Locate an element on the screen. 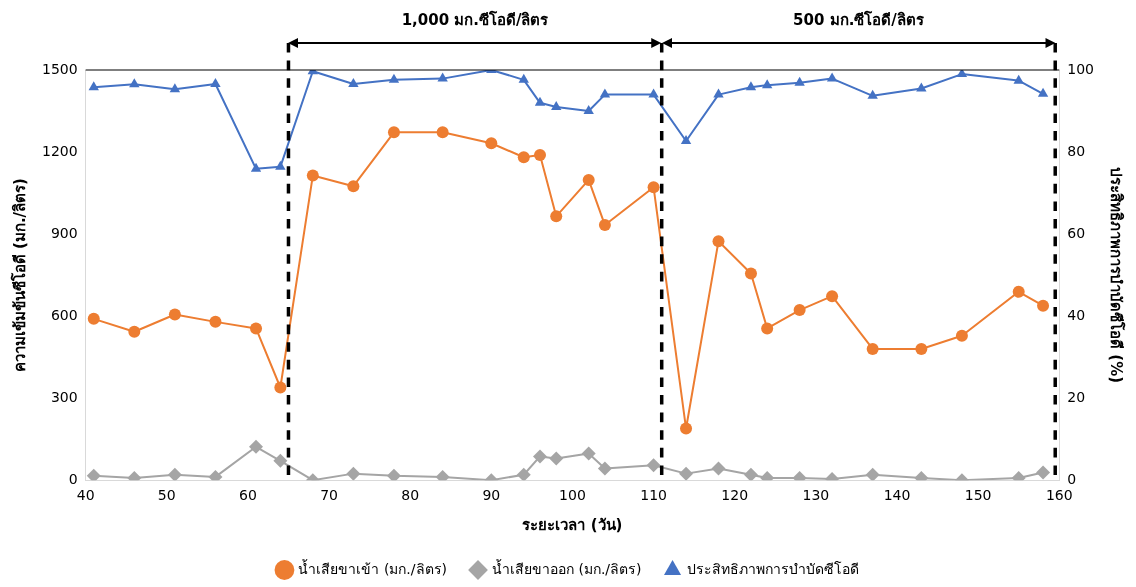 The height and width of the screenshot is (587, 1136). x-tick-label: 150 is located at coordinates (978, 495).